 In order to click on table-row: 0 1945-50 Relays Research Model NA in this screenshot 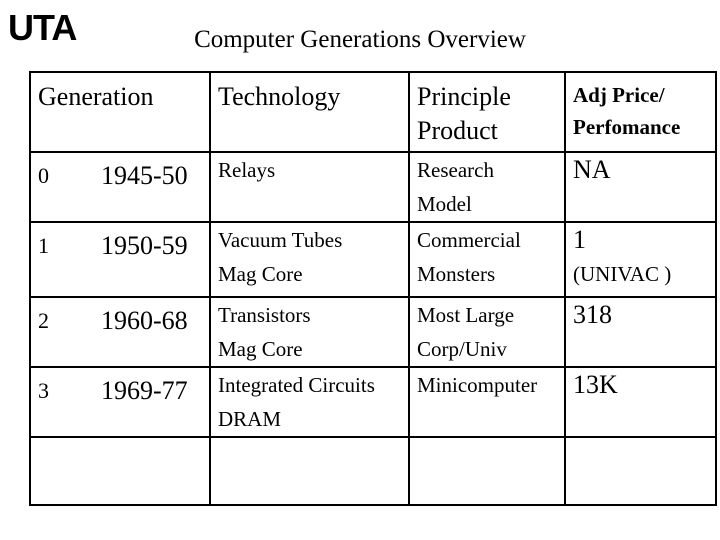, I will do `click(373, 187)`.